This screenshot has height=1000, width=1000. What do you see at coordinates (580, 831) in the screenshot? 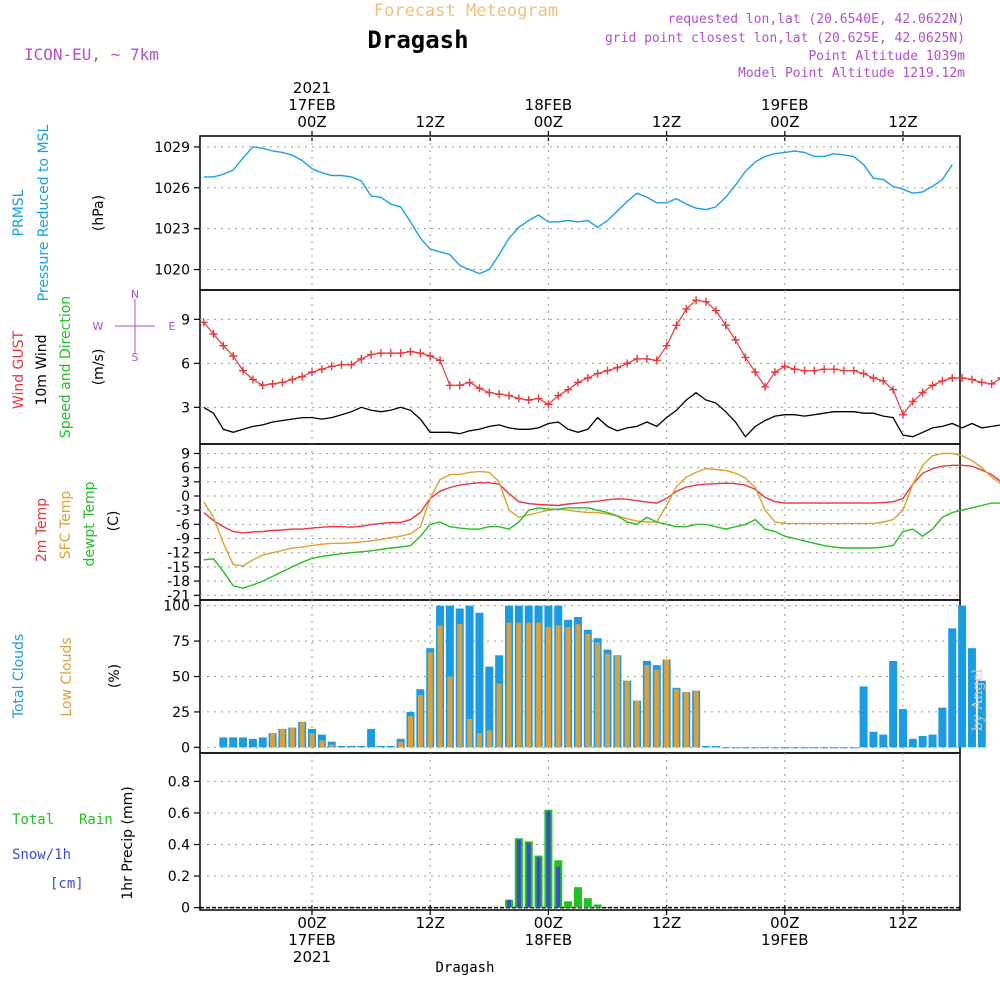
I see `precip-panel-frame` at bounding box center [580, 831].